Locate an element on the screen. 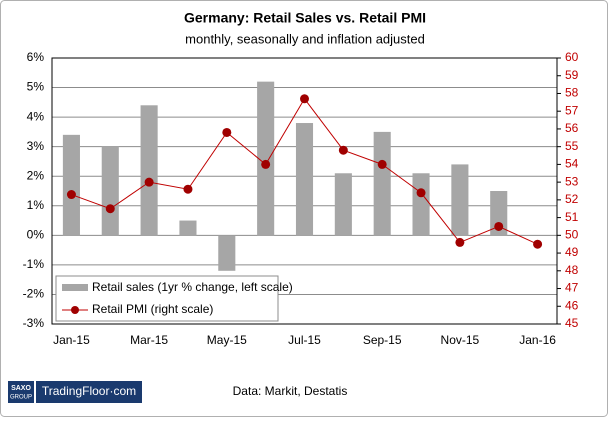 This screenshot has width=608, height=422. y2-tick-label: 57 is located at coordinates (572, 110).